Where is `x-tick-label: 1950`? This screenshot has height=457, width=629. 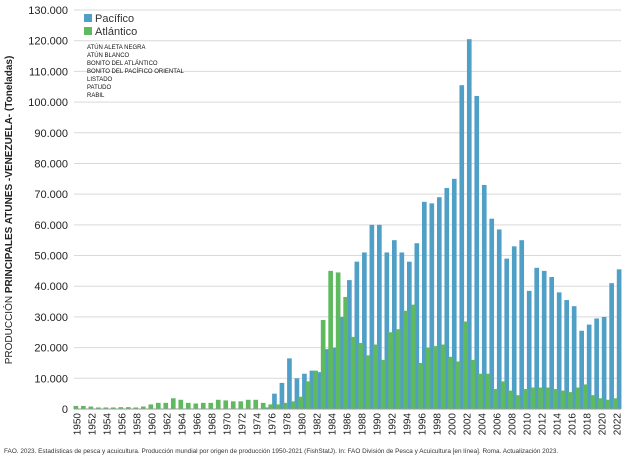 x-tick-label: 1950 is located at coordinates (78, 424).